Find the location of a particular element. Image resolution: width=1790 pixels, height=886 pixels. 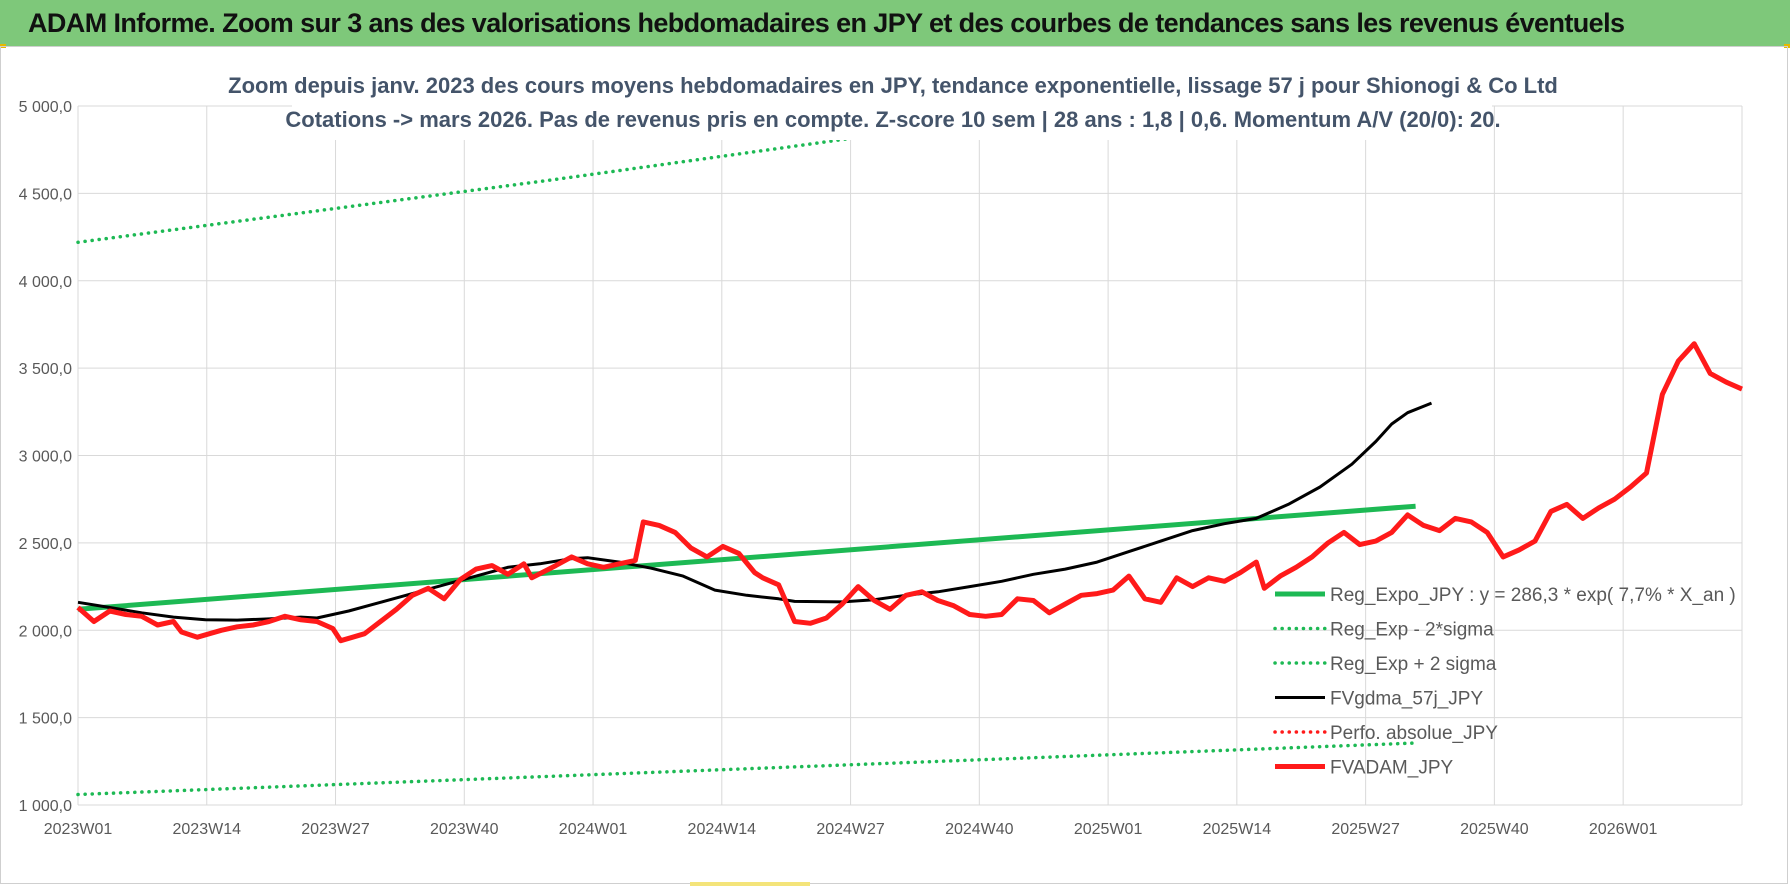

legend-label-fvadam: FVADAM_JPY is located at coordinates (1392, 768).